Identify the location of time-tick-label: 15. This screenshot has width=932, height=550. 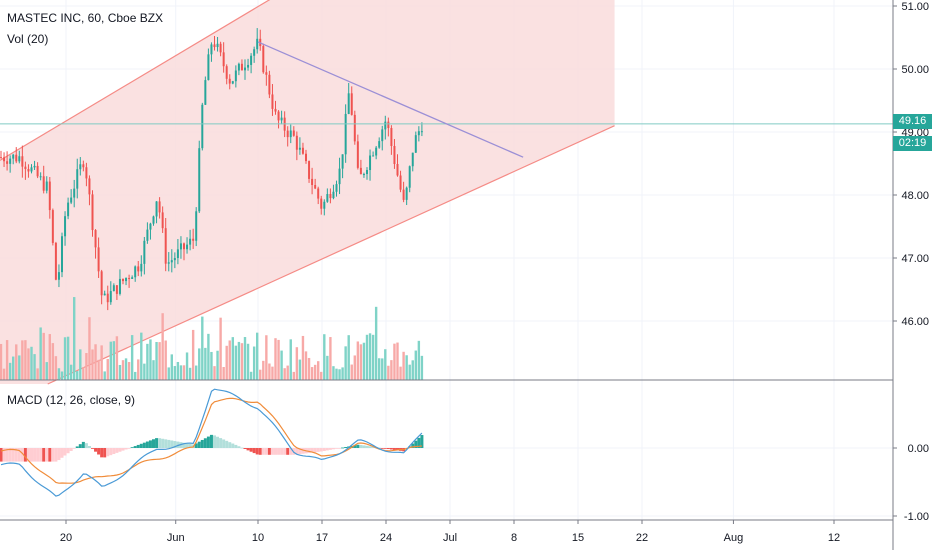
(578, 538).